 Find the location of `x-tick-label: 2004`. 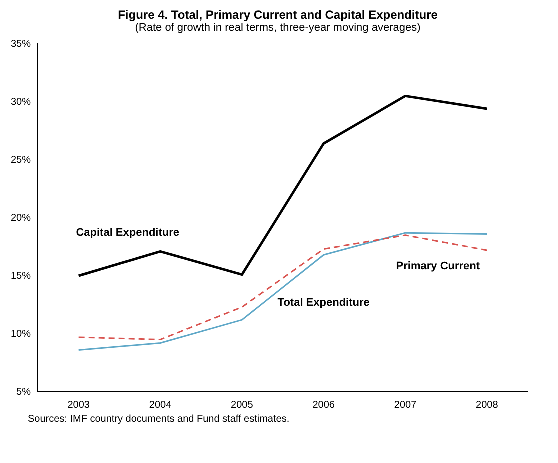

x-tick-label: 2004 is located at coordinates (160, 405).